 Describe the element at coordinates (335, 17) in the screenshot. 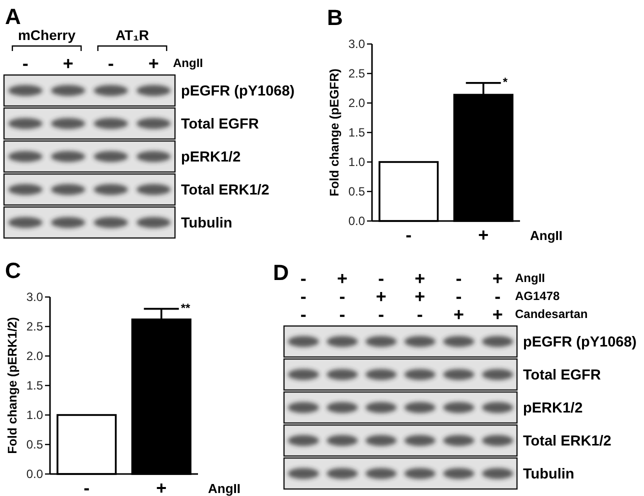

I see `chart-title: B` at that location.